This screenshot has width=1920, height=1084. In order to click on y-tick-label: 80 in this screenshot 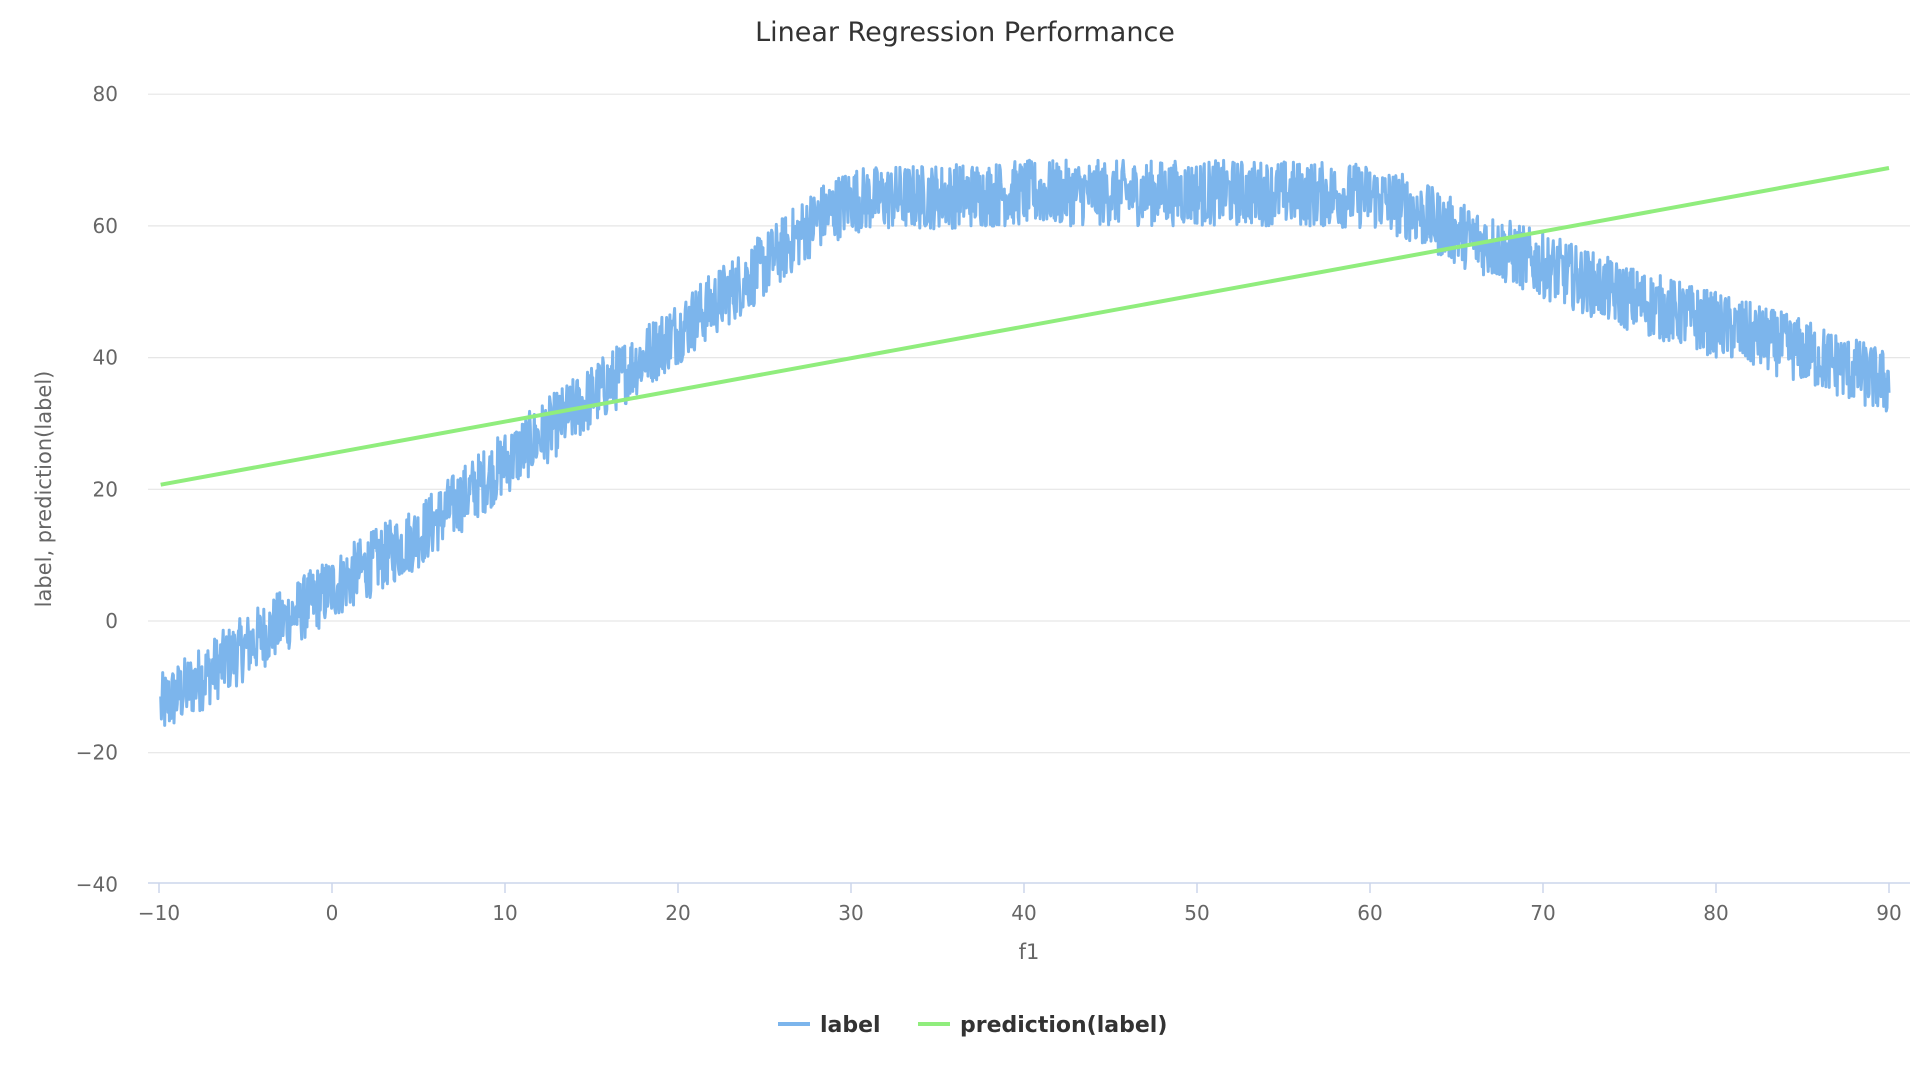, I will do `click(105, 94)`.